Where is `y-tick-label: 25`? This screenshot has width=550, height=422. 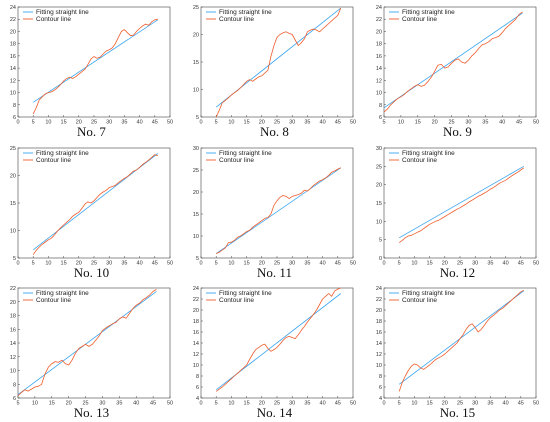
y-tick-label: 25 is located at coordinates (13, 149).